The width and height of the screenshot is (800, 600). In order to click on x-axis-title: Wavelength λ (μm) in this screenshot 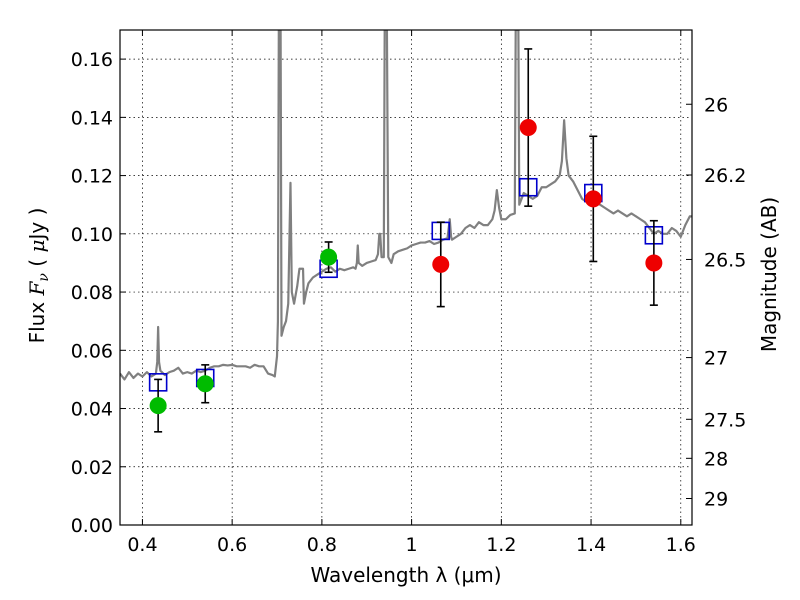, I will do `click(405, 575)`.